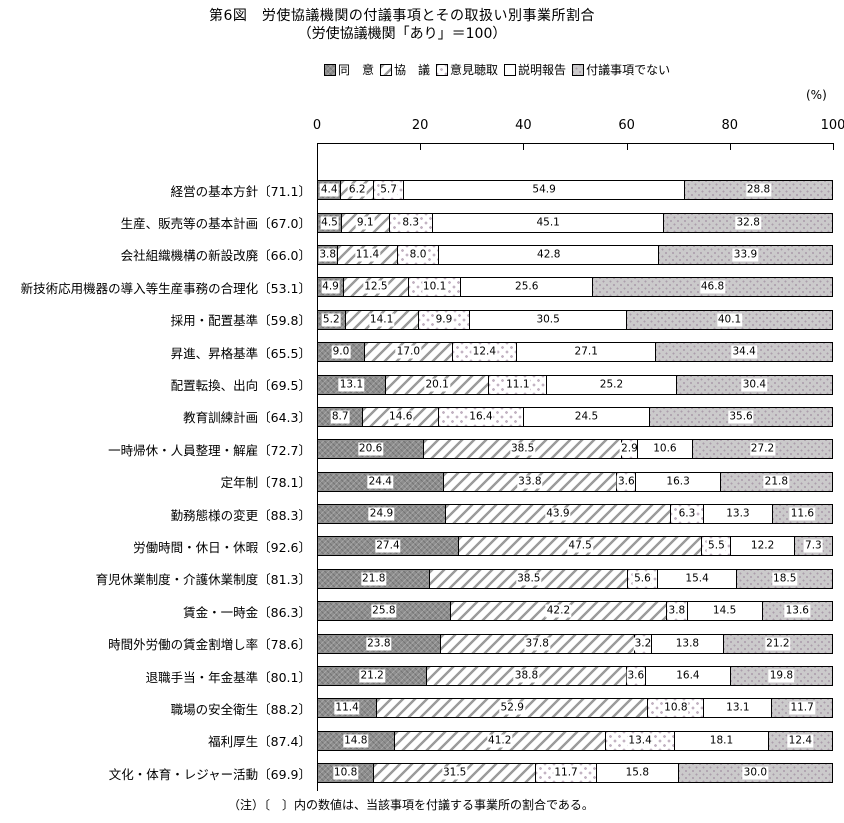  What do you see at coordinates (629, 449) in the screenshot?
I see `bar-segment: 2.9` at bounding box center [629, 449].